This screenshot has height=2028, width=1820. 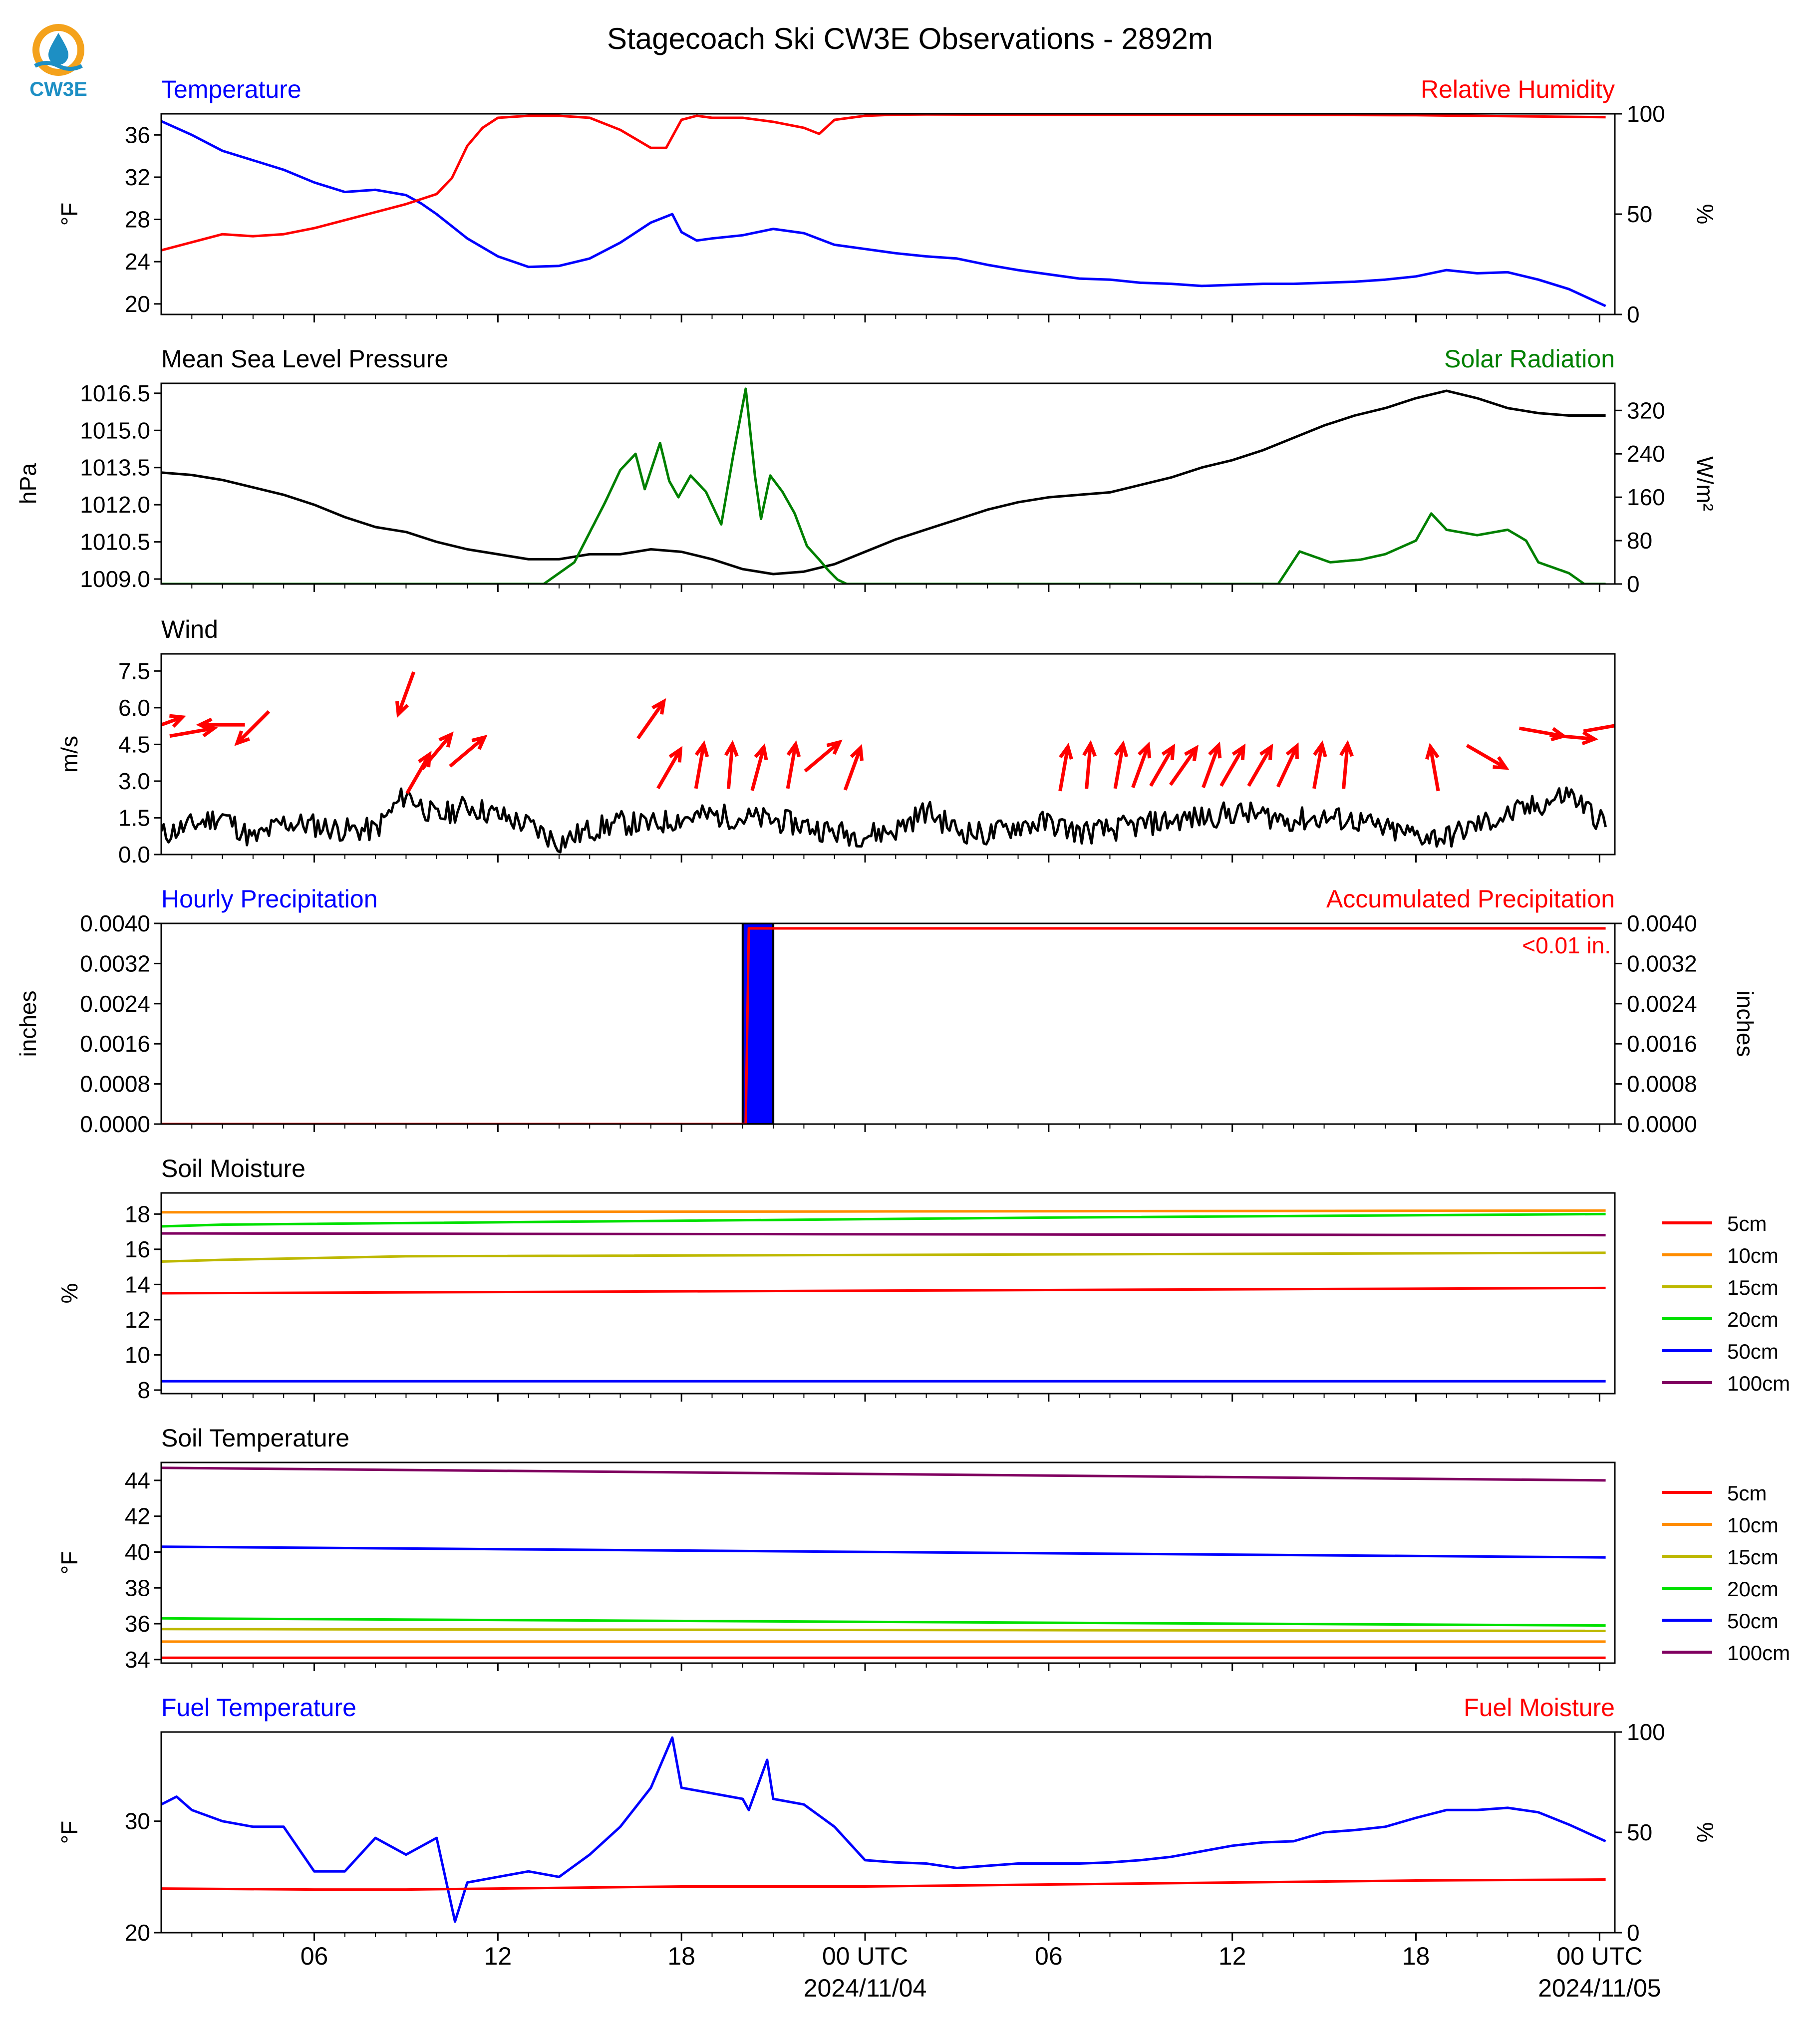 What do you see at coordinates (137, 1249) in the screenshot?
I see `y-tick-label: 16` at bounding box center [137, 1249].